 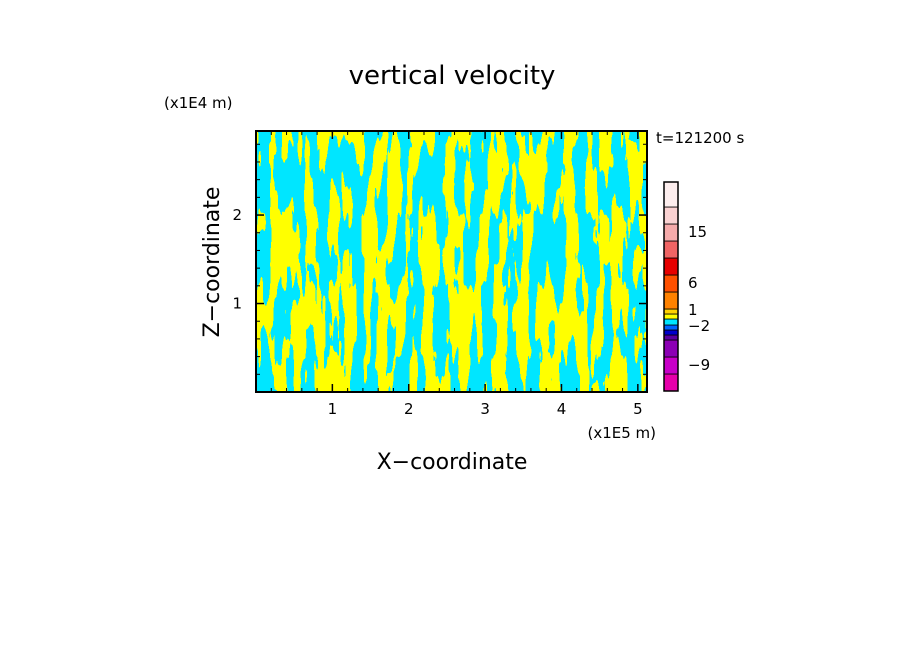 What do you see at coordinates (699, 326) in the screenshot?
I see `colorbar-tick-label: −2` at bounding box center [699, 326].